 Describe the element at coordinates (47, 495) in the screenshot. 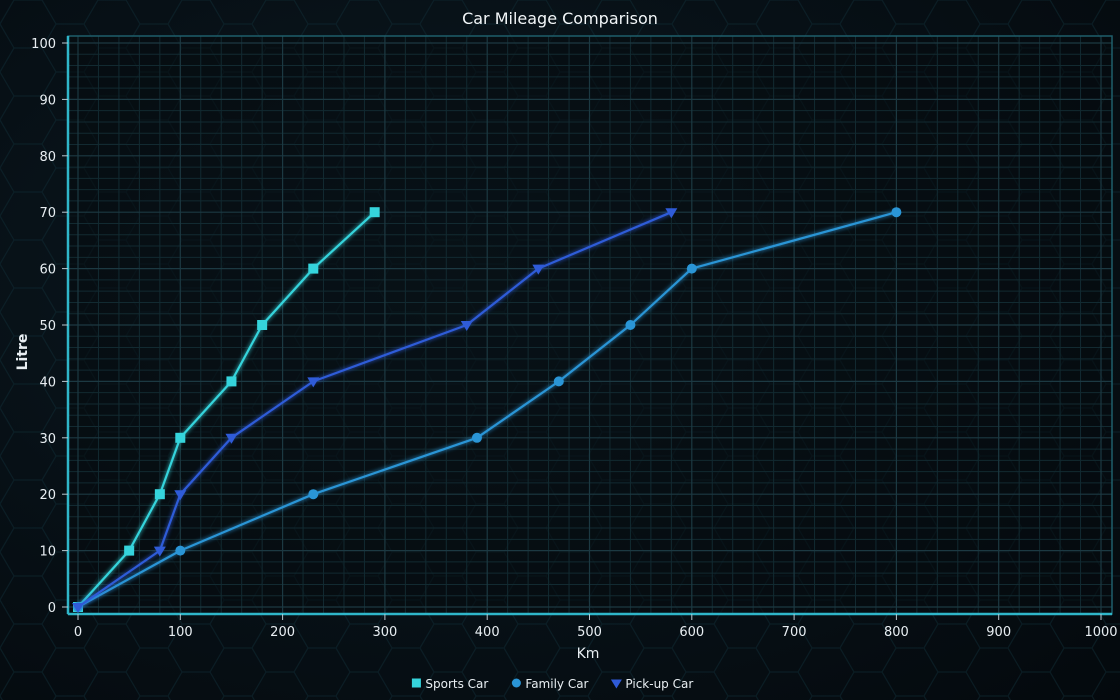

I see `y-tick-label: 20` at that location.